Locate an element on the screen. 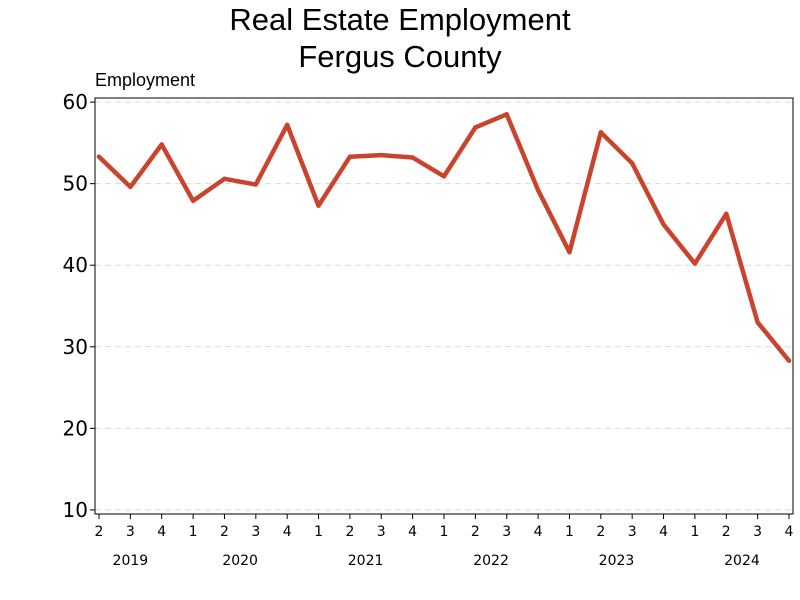 This screenshot has width=800, height=600. x-tick-label-0: 2 is located at coordinates (99, 532).